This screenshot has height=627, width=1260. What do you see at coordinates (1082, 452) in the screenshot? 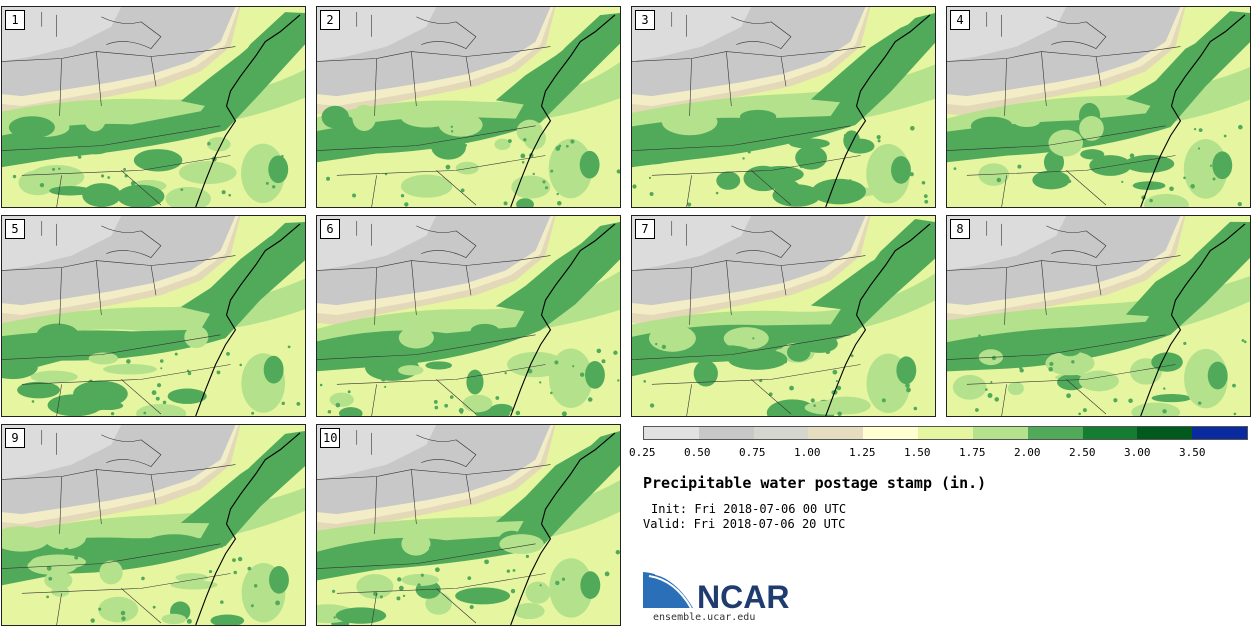
I see `legend-tick-label: 2.50` at bounding box center [1082, 452].